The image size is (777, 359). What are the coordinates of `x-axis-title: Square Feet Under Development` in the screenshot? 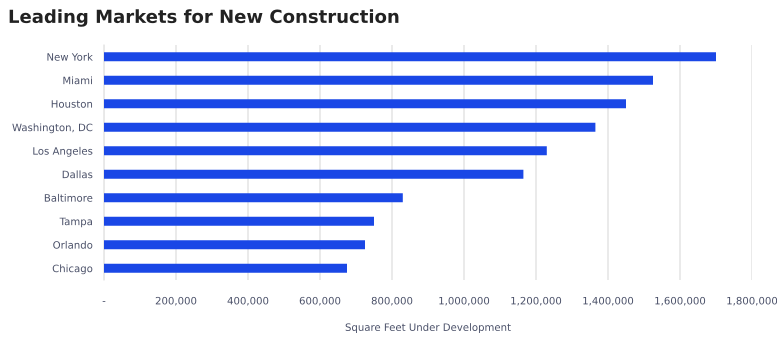 It's located at (428, 328).